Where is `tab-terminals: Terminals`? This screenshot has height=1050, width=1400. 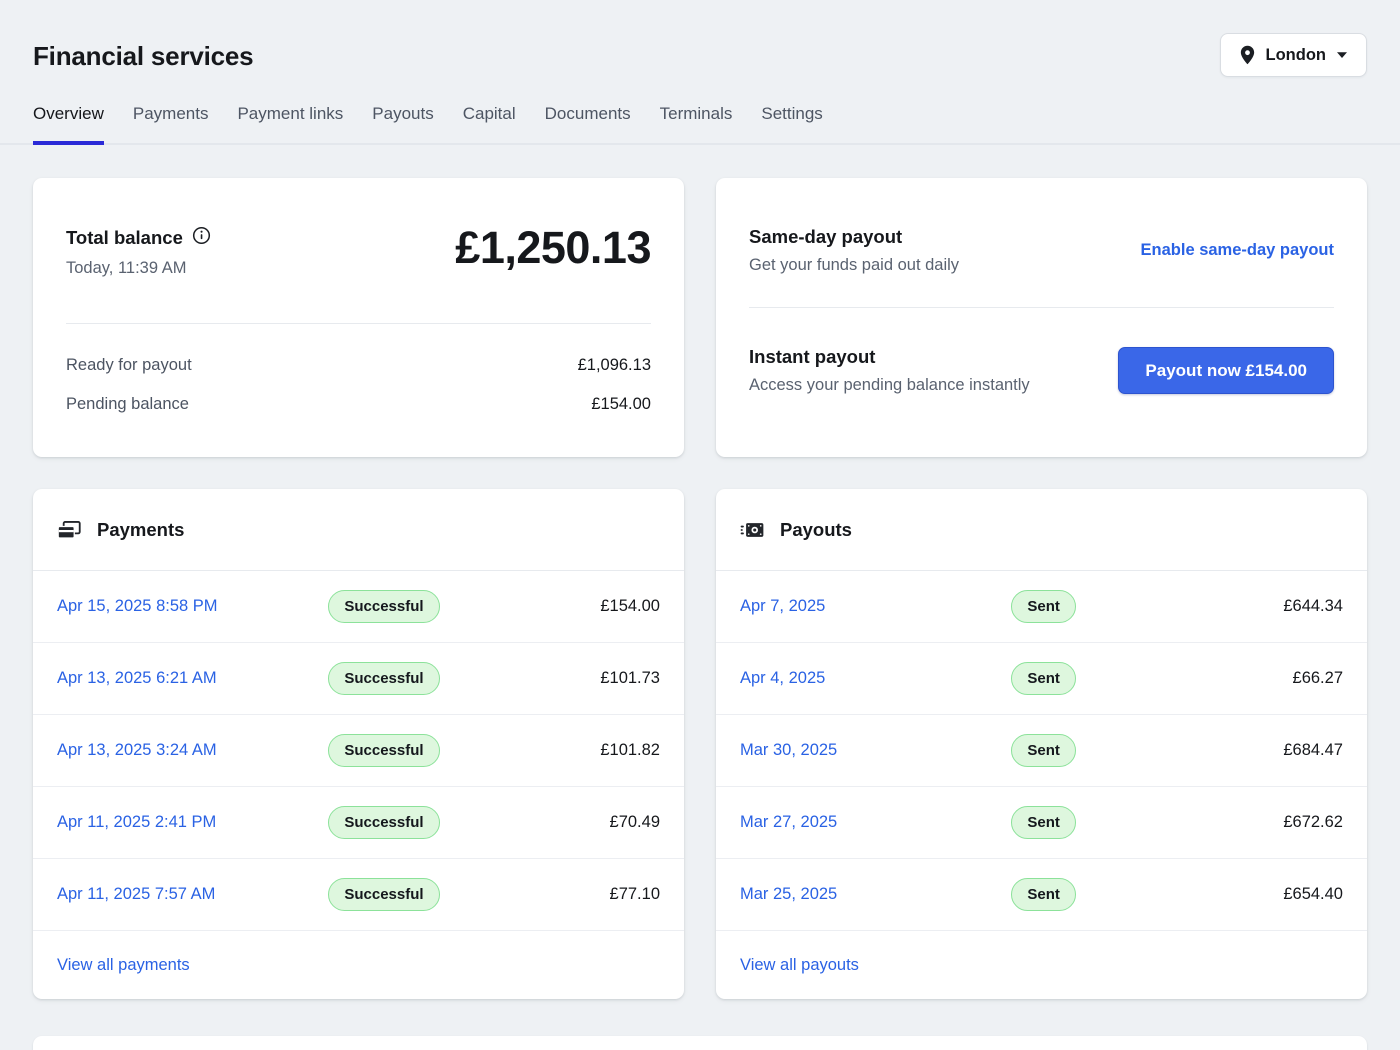
tab-terminals: Terminals is located at coordinates (696, 113).